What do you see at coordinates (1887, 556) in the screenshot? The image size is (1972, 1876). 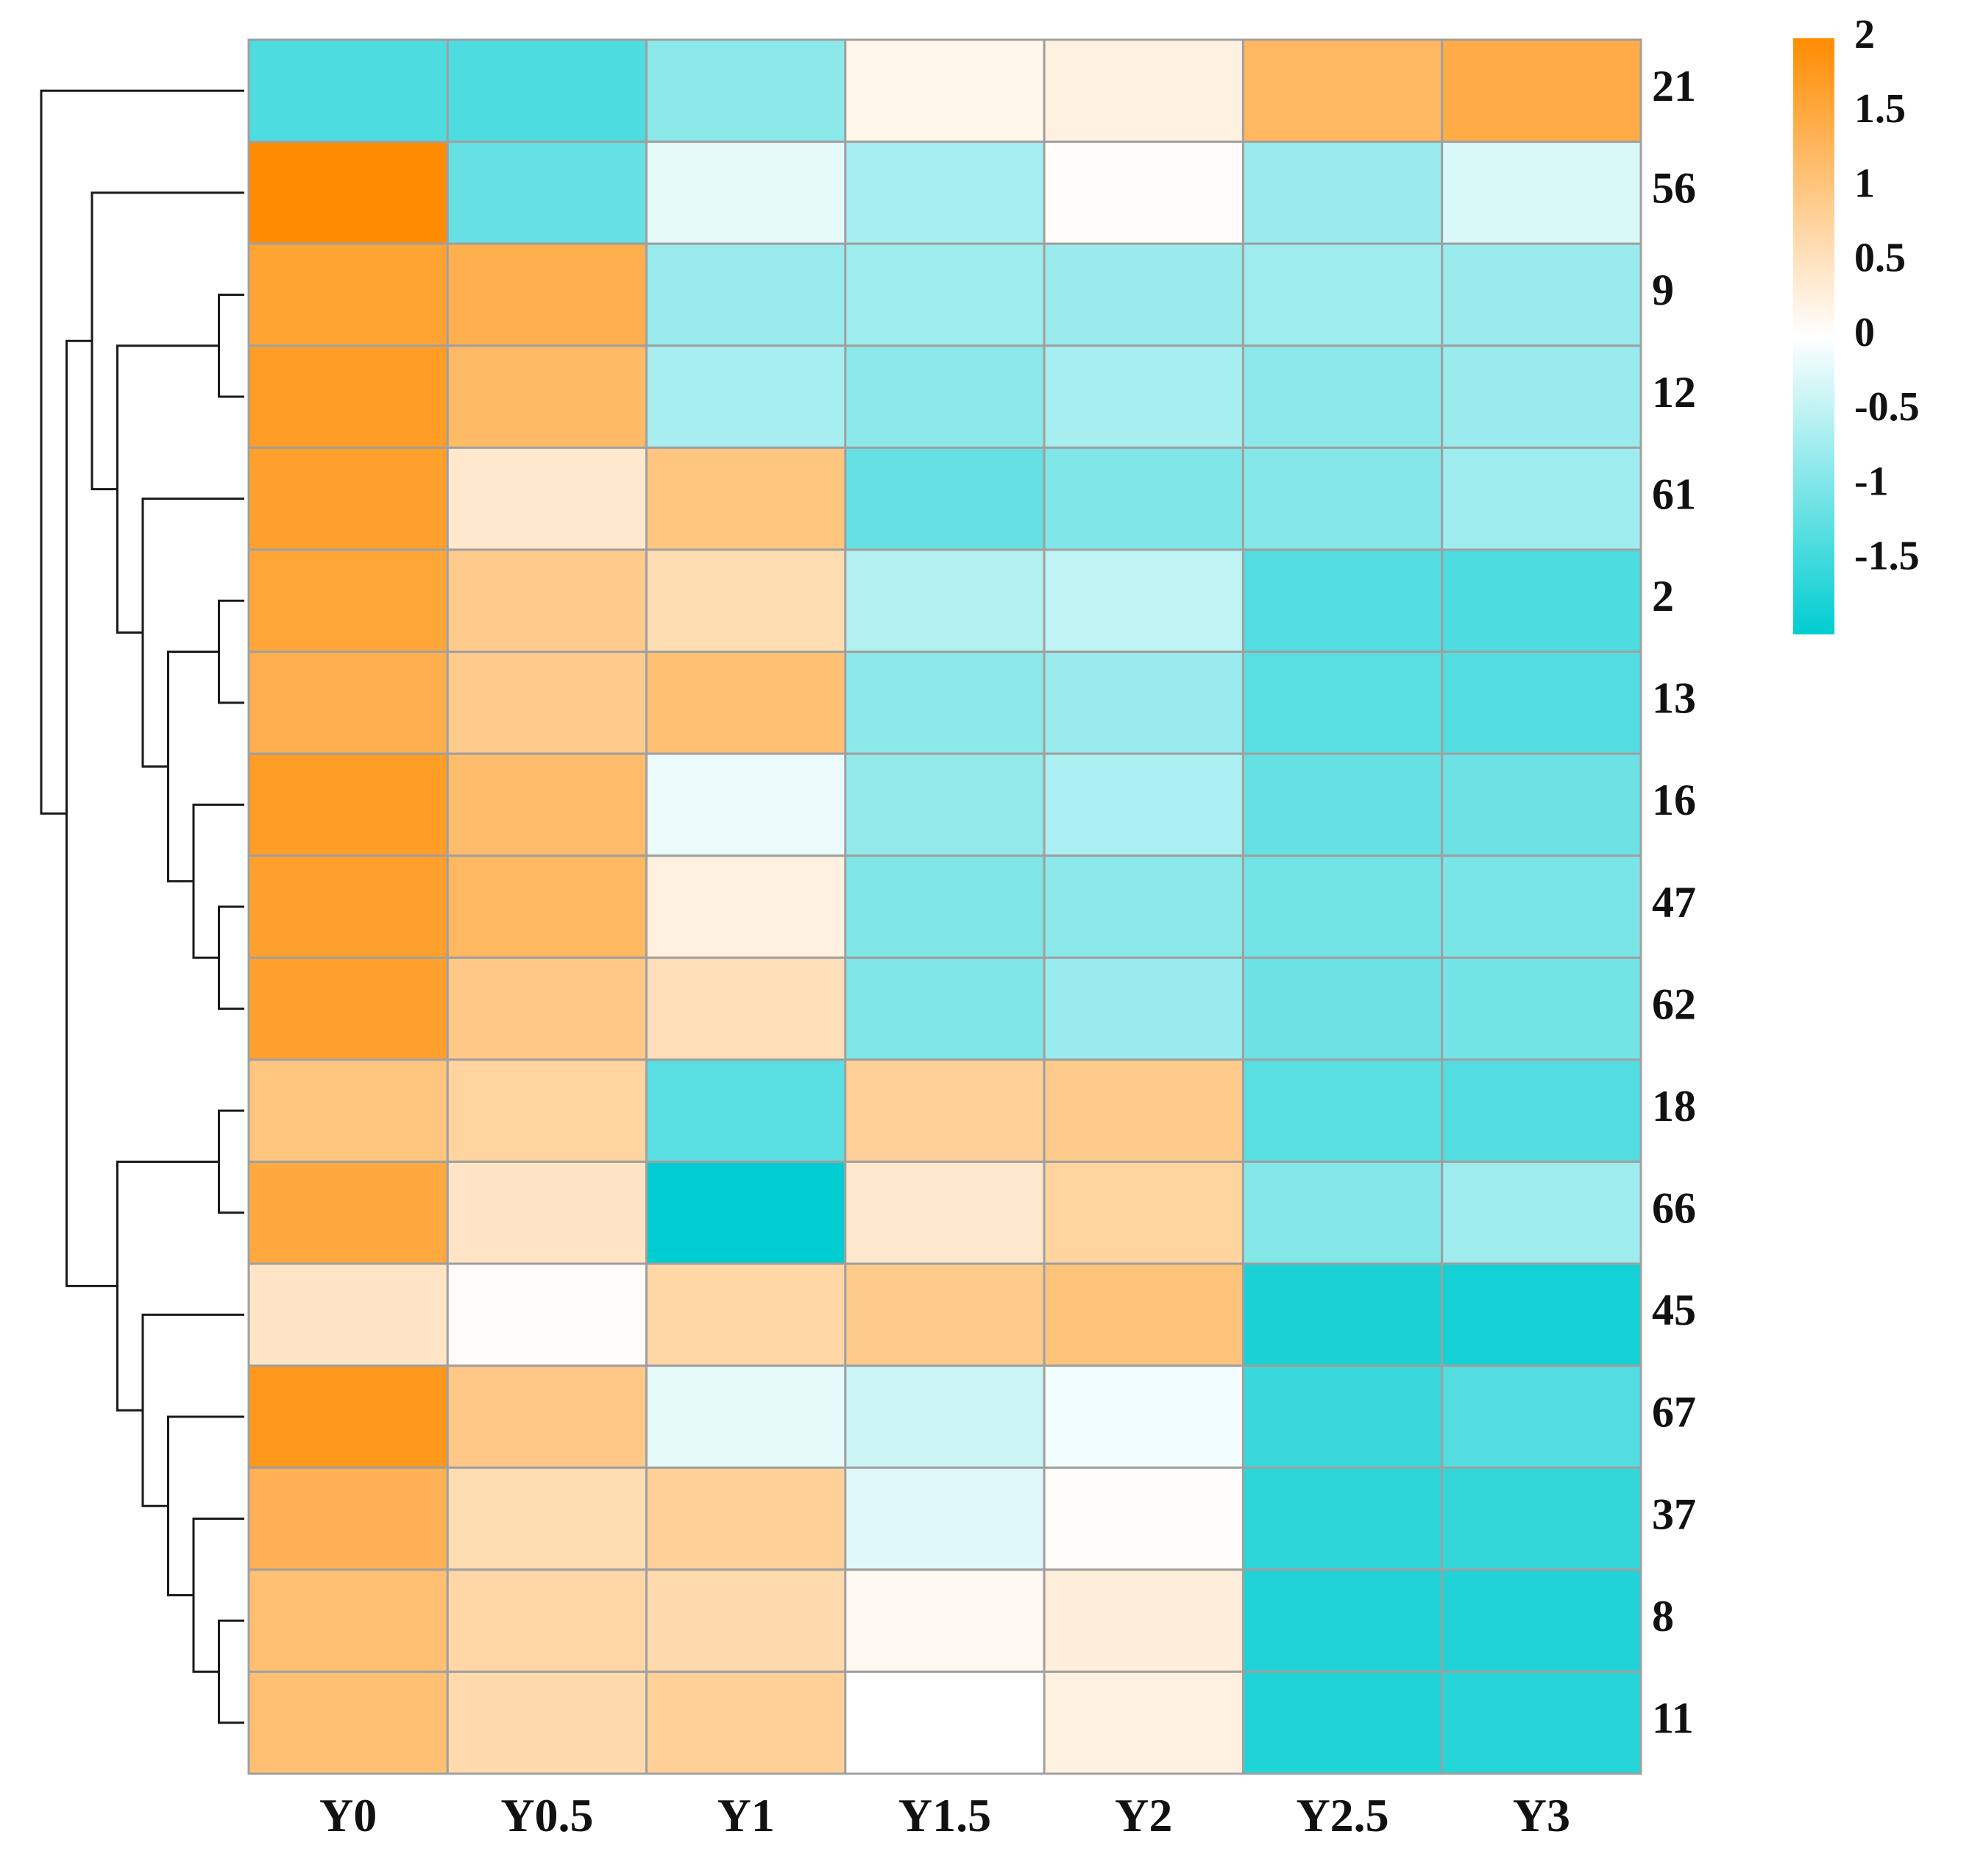 I see `colorbar-tick--1.5: -1.5` at bounding box center [1887, 556].